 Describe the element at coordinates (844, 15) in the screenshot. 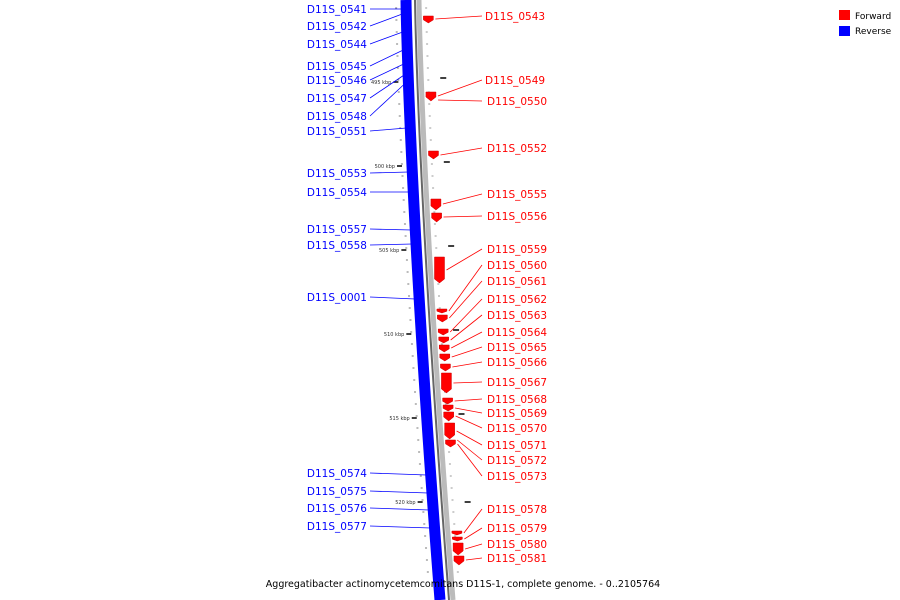

I see `legend-forward-swatch` at that location.